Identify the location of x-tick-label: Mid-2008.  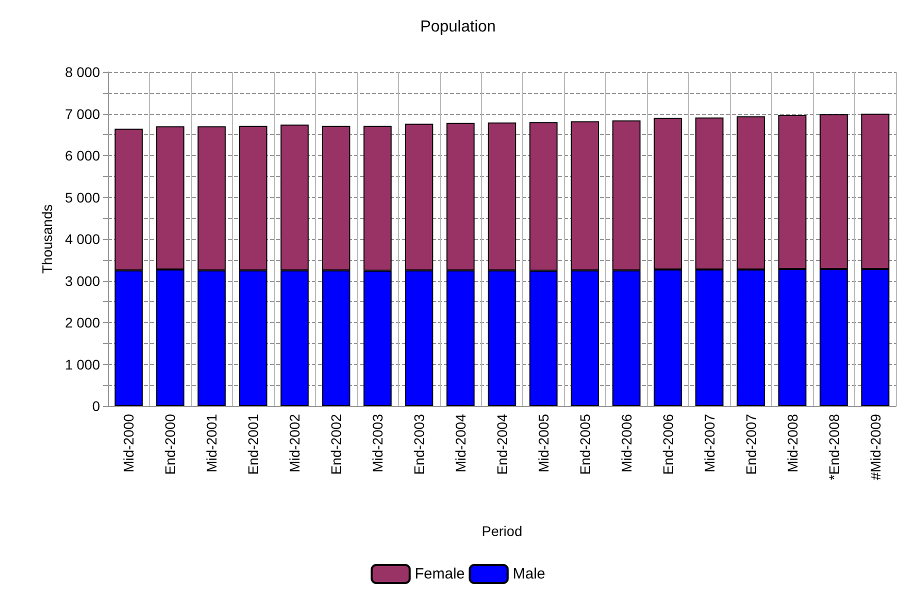
(792, 443).